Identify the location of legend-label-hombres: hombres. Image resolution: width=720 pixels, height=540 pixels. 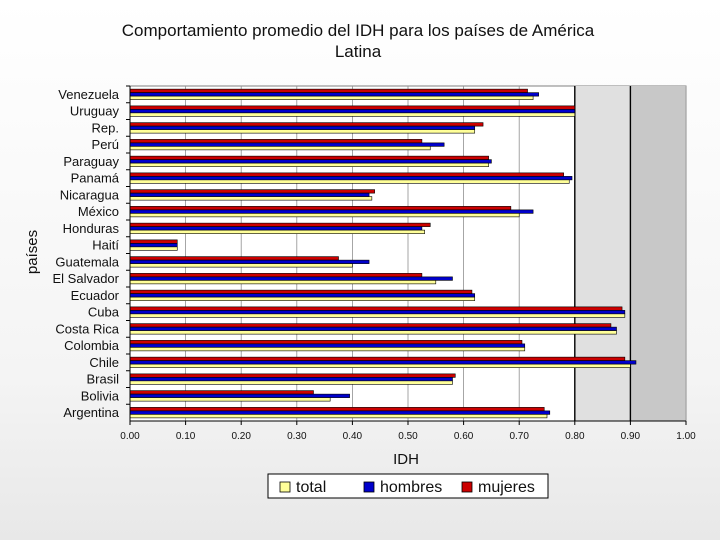
(411, 487).